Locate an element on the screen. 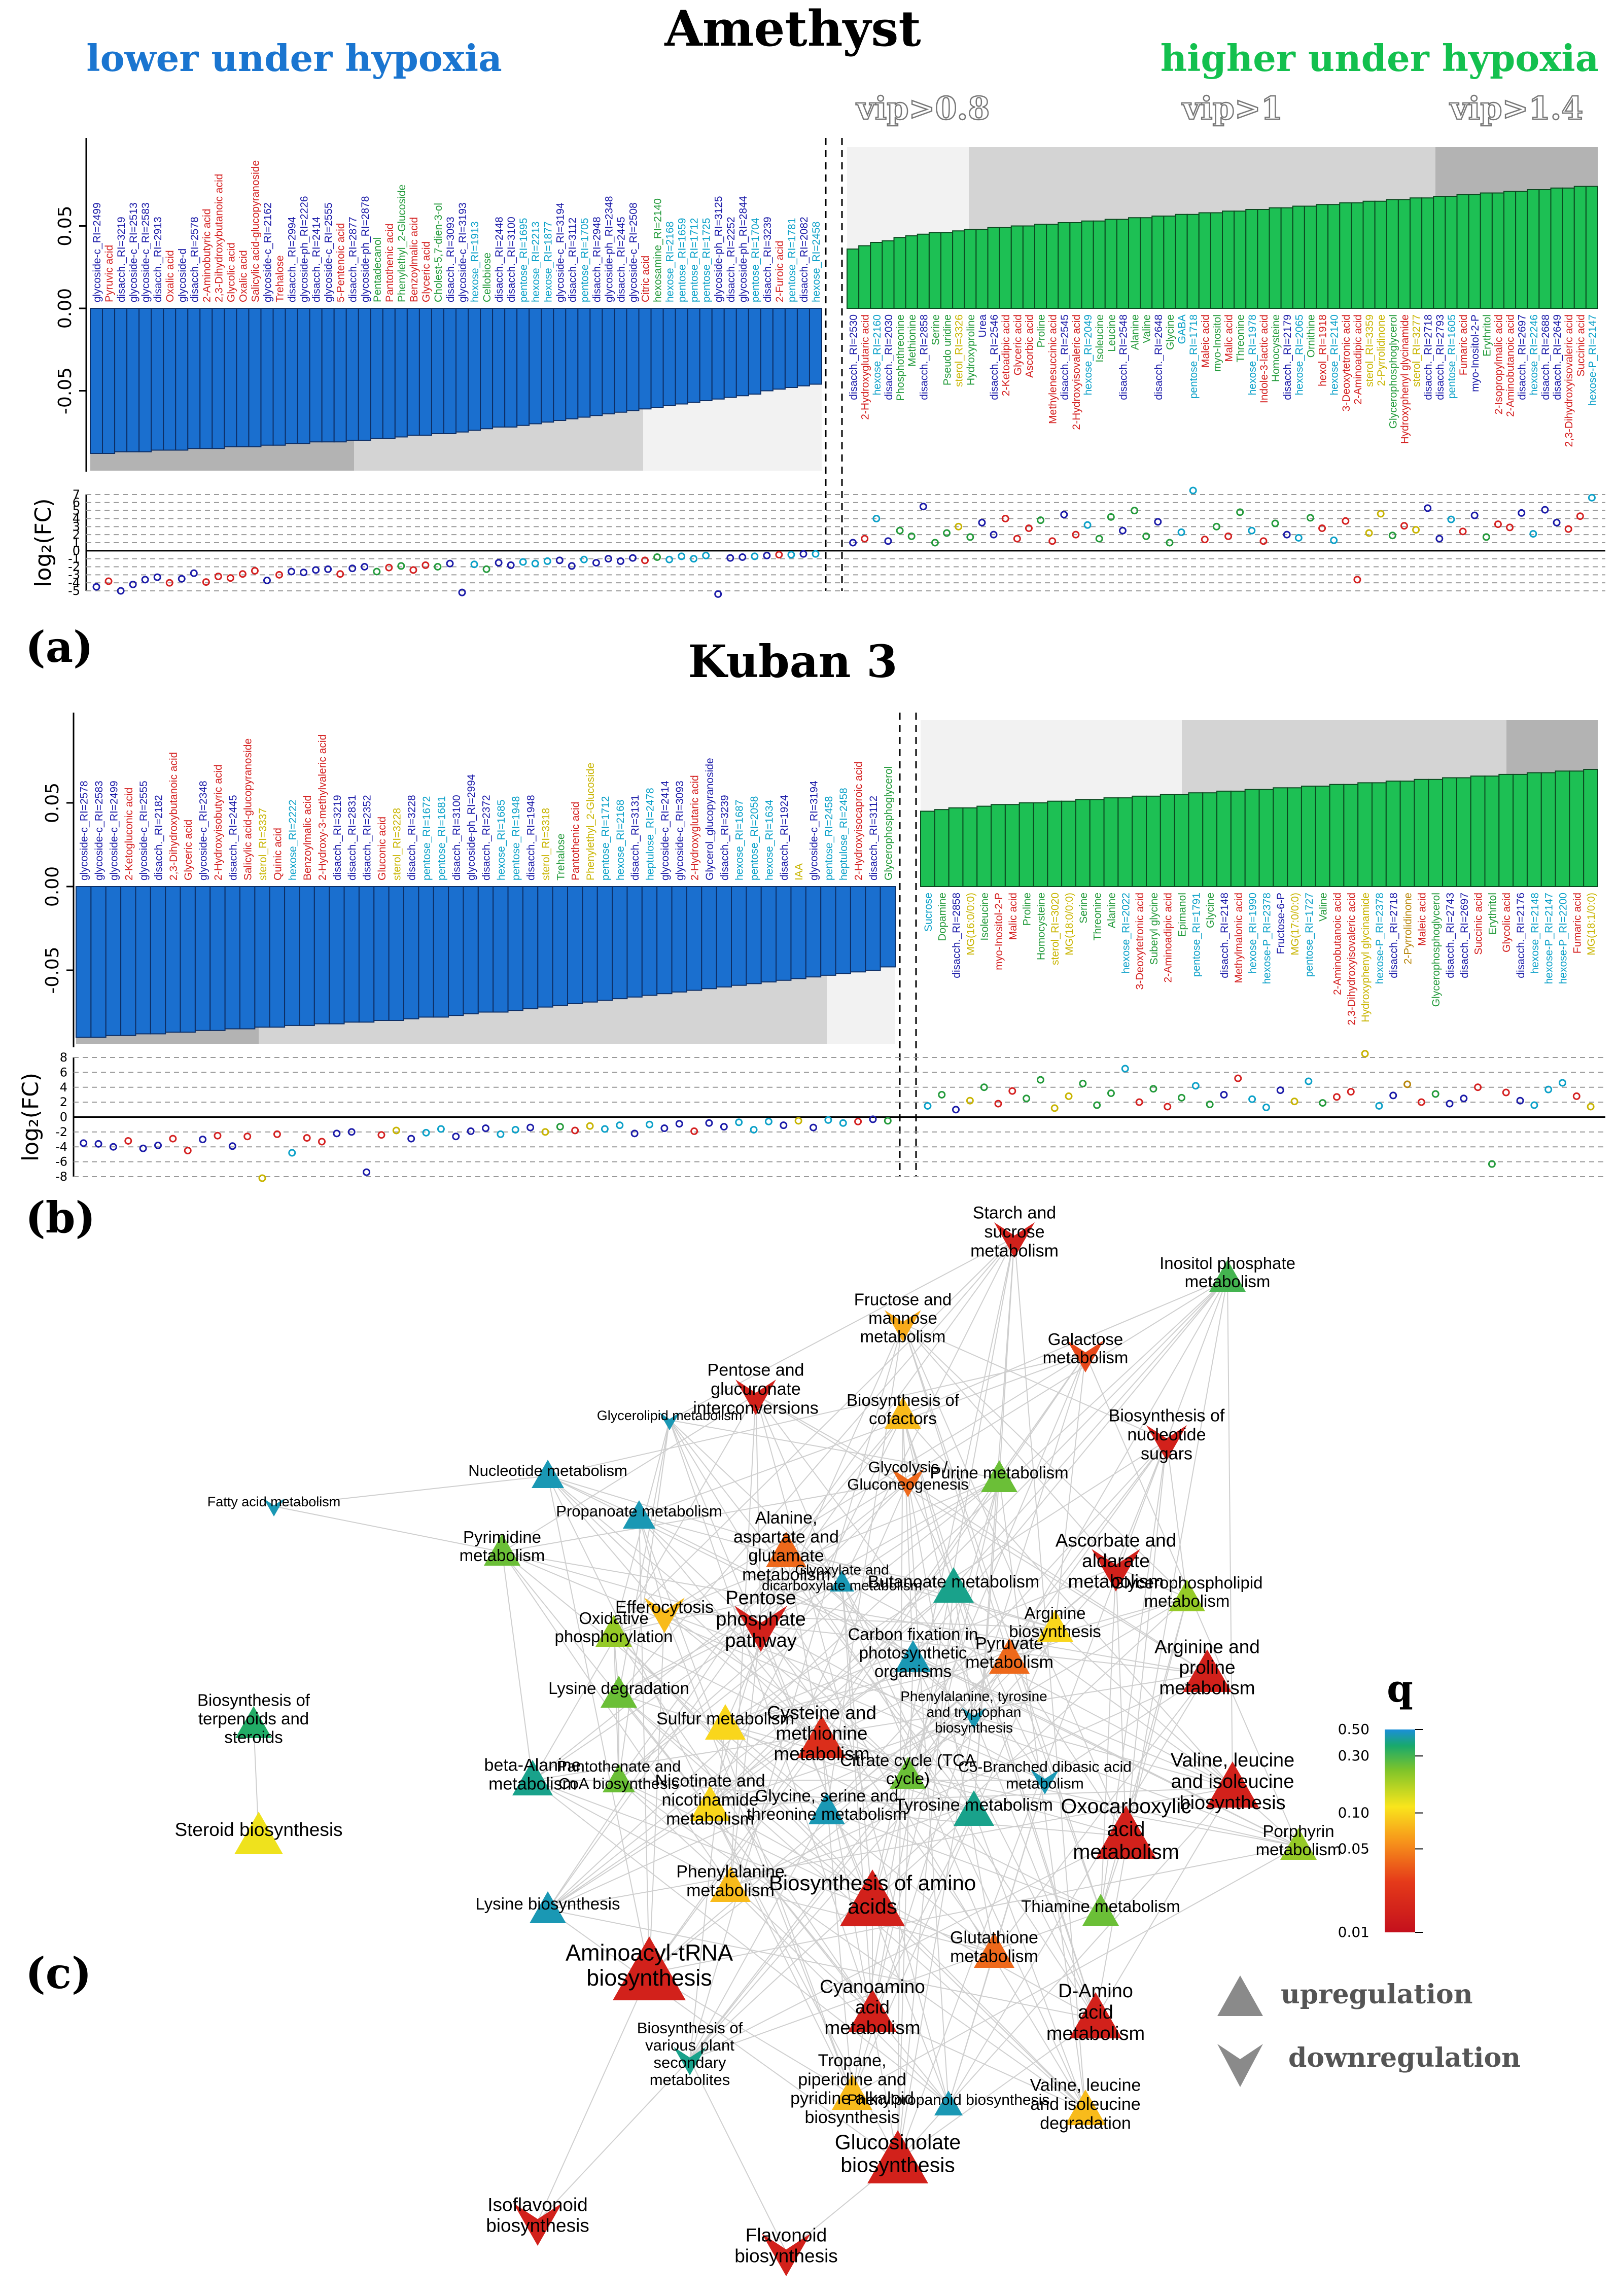 The image size is (1616, 2296). node-cyanoamino-acid-metabolism-up-icon is located at coordinates (872, 2010).